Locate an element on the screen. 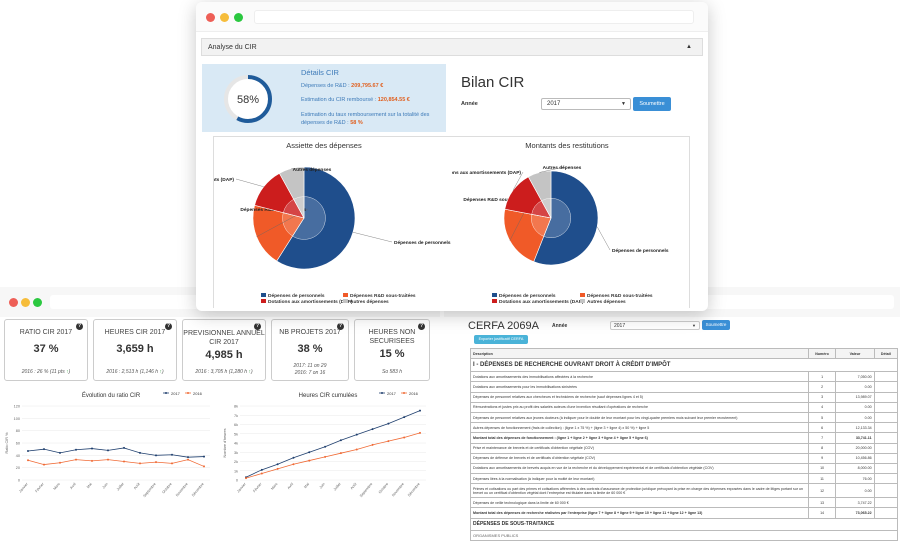 Image resolution: width=900 pixels, height=550 pixels. analyse-panel-header: Analyse du CIR ▲ is located at coordinates (452, 47).